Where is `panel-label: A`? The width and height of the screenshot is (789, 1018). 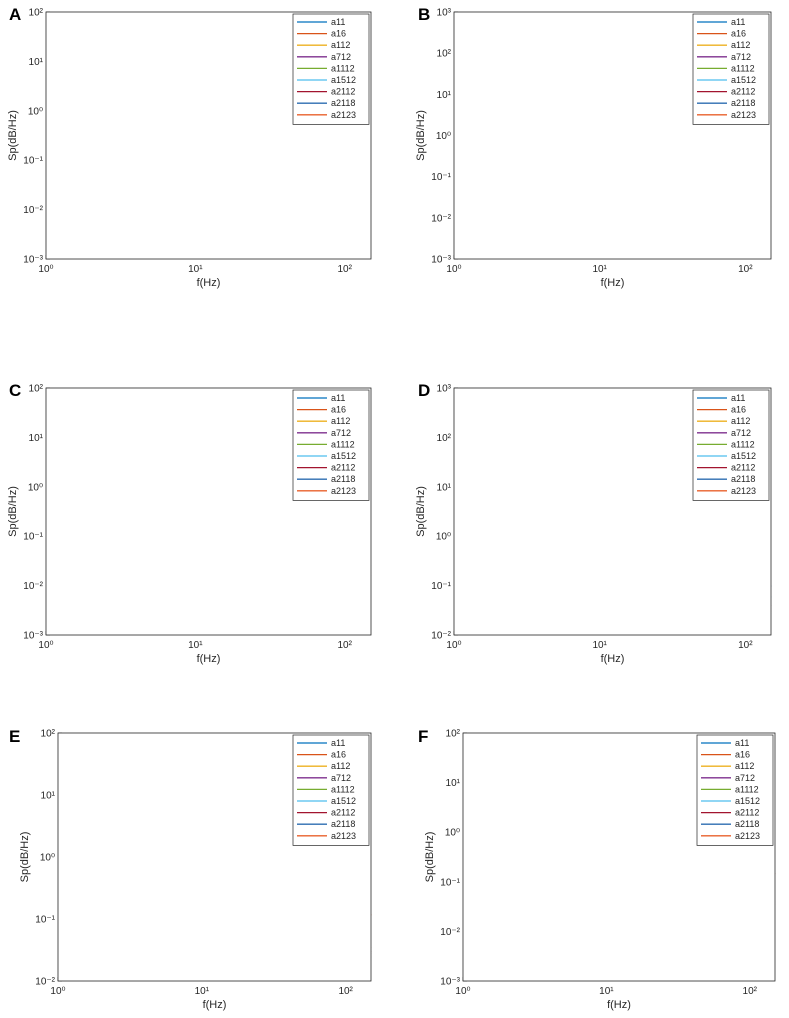 panel-label: A is located at coordinates (15, 14).